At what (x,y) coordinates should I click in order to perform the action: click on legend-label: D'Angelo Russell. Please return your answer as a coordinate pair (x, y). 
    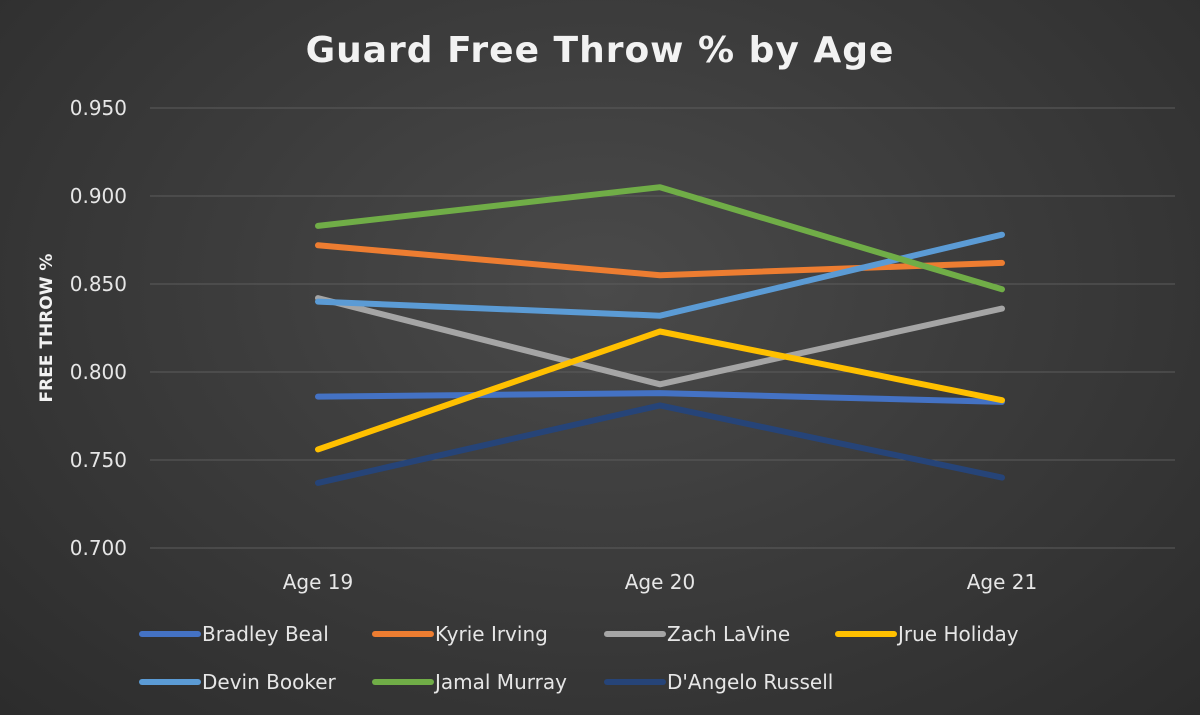
    Looking at the image, I should click on (750, 682).